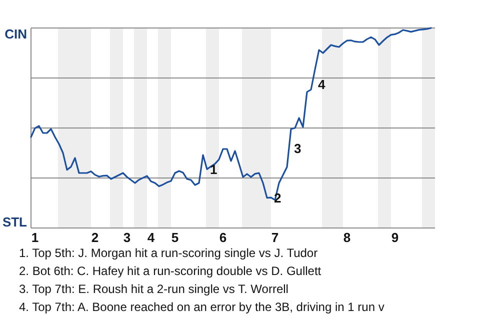  Describe the element at coordinates (298, 148) in the screenshot. I see `annotation: 3` at that location.